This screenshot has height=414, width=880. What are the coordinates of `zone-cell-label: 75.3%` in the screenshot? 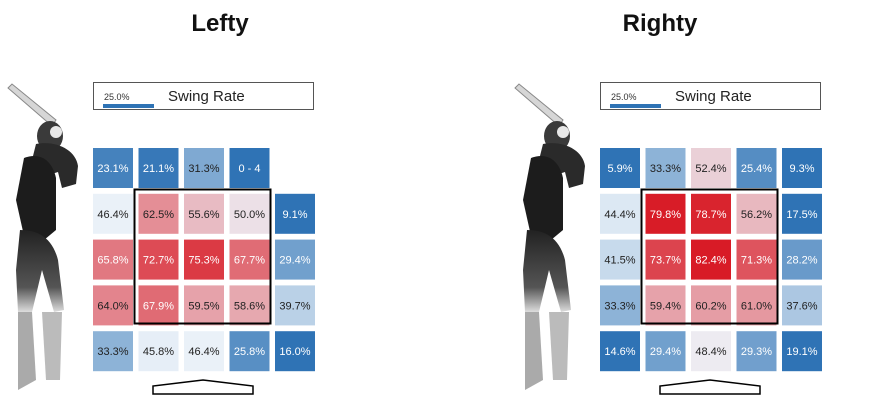 It's located at (203, 261).